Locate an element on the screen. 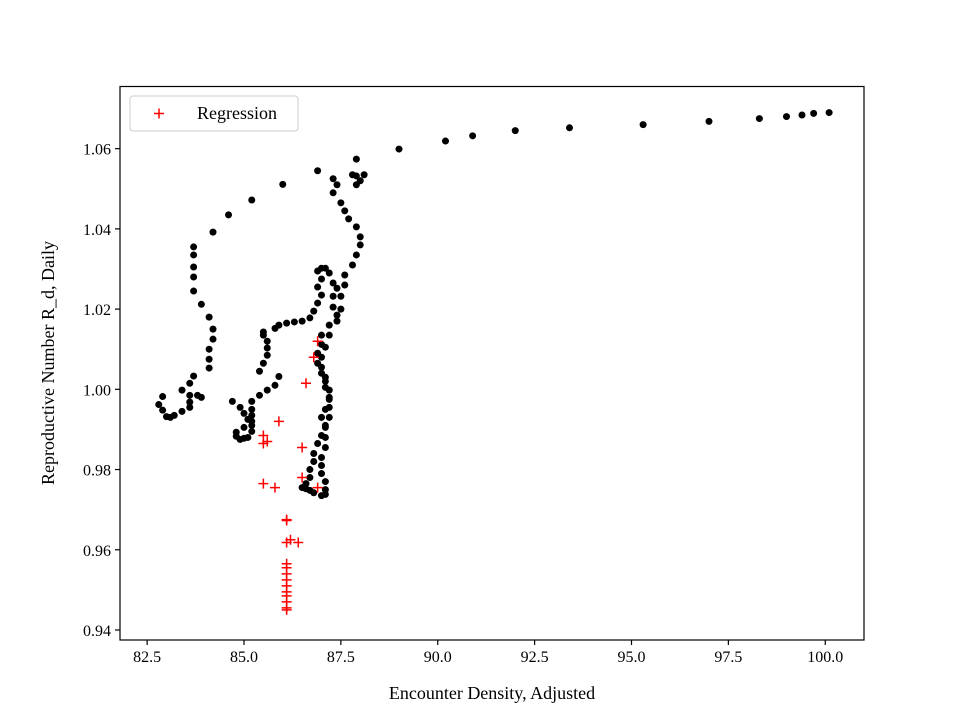 The height and width of the screenshot is (720, 960). y-tick-label: 0.96 is located at coordinates (97, 551).